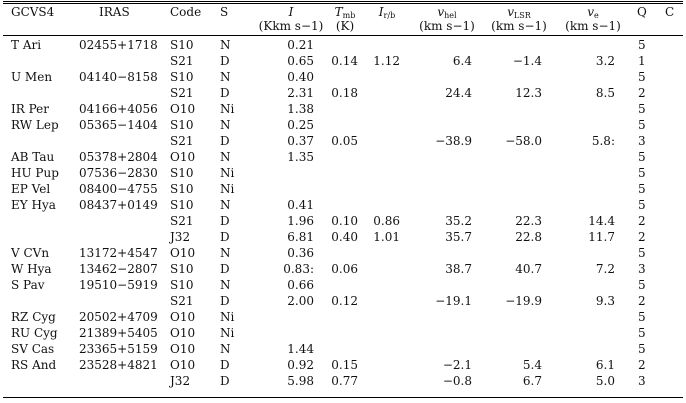  What do you see at coordinates (33, 349) in the screenshot?
I see `cell-gcvs4: SV Cas` at bounding box center [33, 349].